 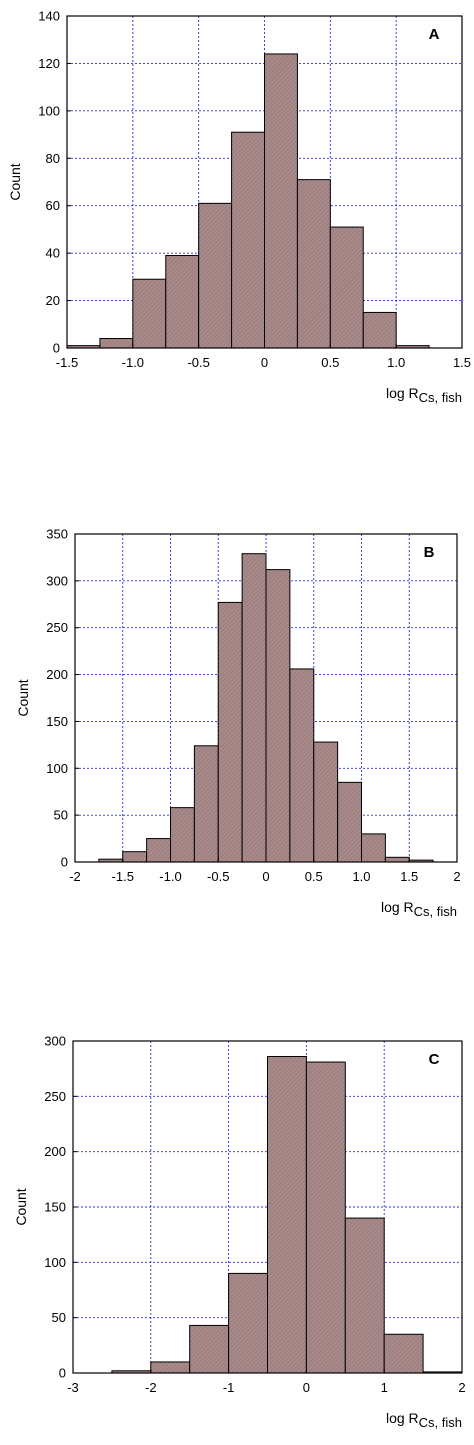 I want to click on panel-letter: C, so click(x=434, y=1059).